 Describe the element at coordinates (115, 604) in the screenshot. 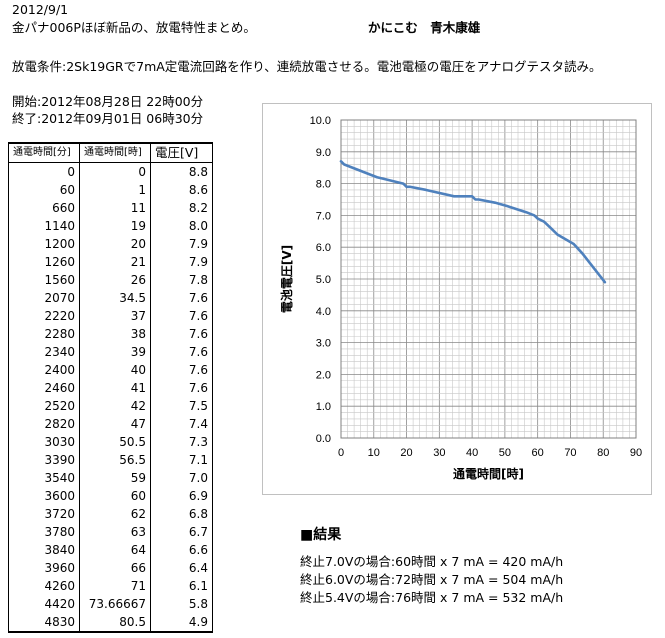

I see `cell-hours: 73.66667` at that location.